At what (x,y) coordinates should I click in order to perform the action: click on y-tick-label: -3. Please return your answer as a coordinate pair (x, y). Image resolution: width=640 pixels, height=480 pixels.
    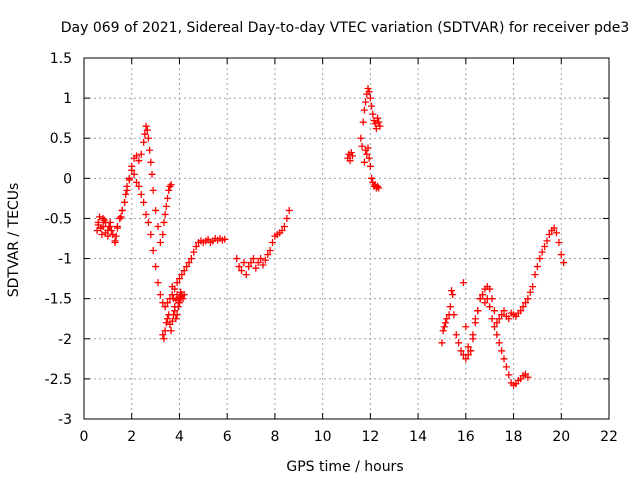
    Looking at the image, I should click on (65, 420).